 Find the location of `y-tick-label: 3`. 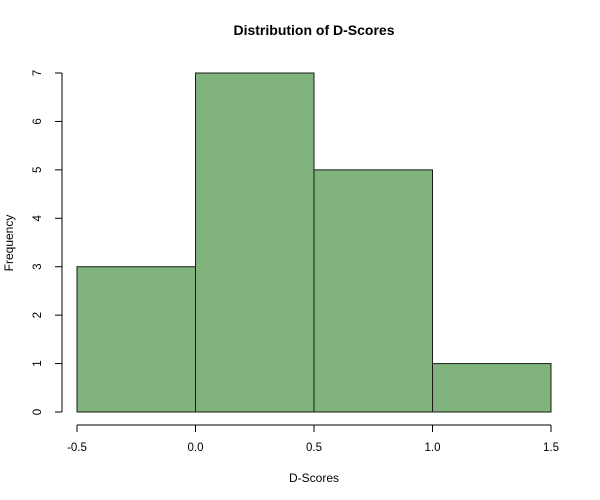

y-tick-label: 3 is located at coordinates (38, 267).